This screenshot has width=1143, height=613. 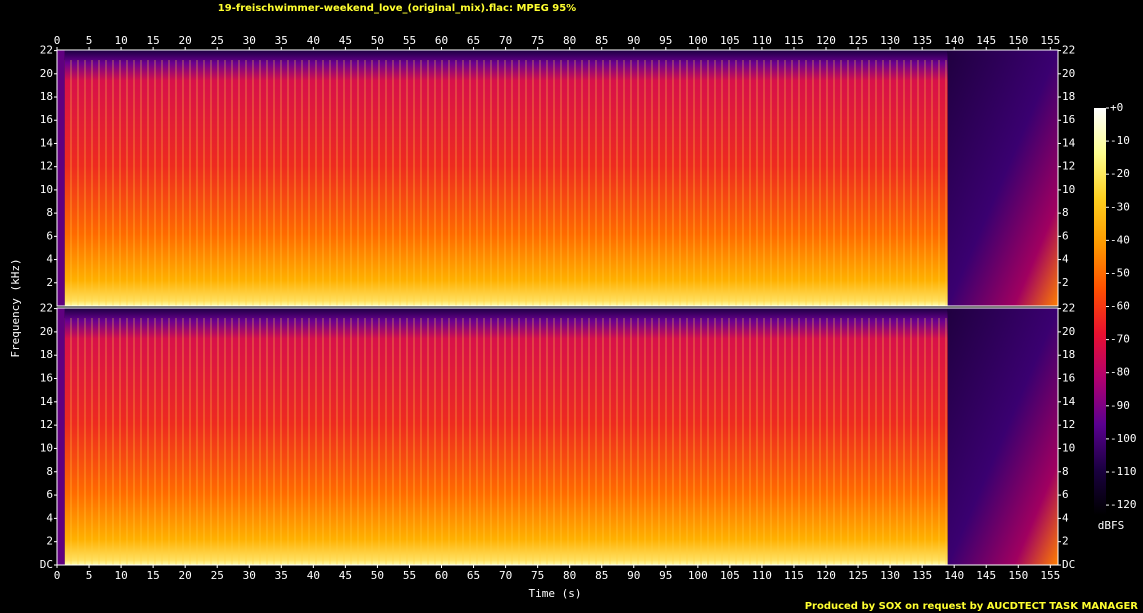 What do you see at coordinates (698, 575) in the screenshot?
I see `x-tick-label: 100` at bounding box center [698, 575].